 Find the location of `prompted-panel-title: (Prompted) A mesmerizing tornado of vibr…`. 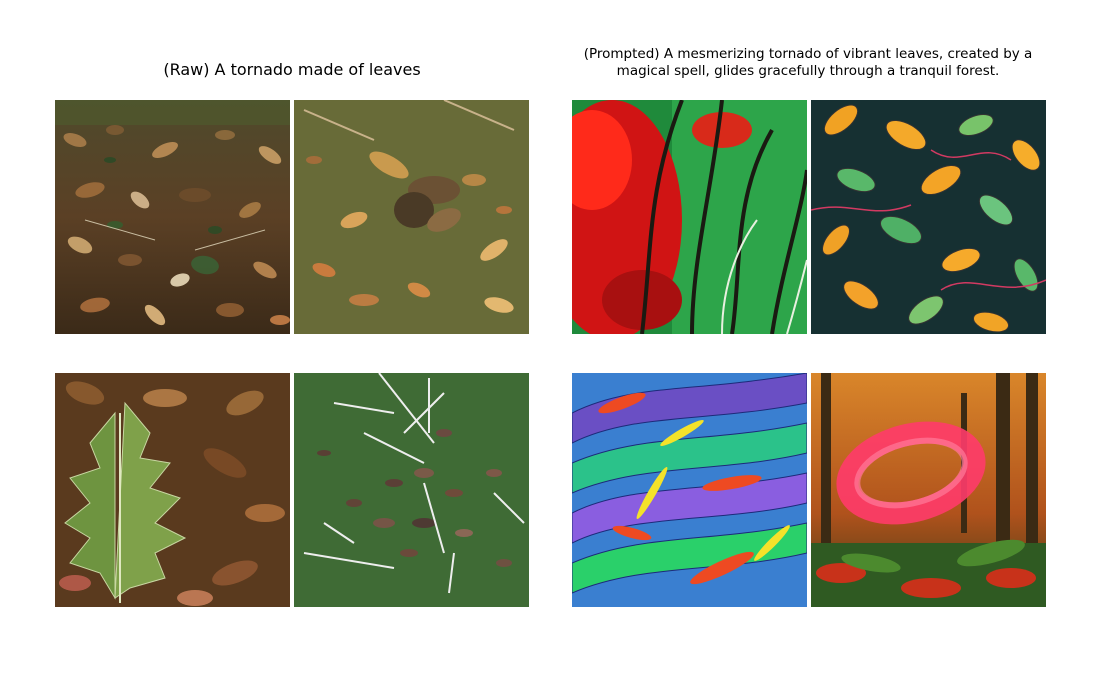

prompted-panel-title: (Prompted) A mesmerizing tornado of vibr… is located at coordinates (808, 62).